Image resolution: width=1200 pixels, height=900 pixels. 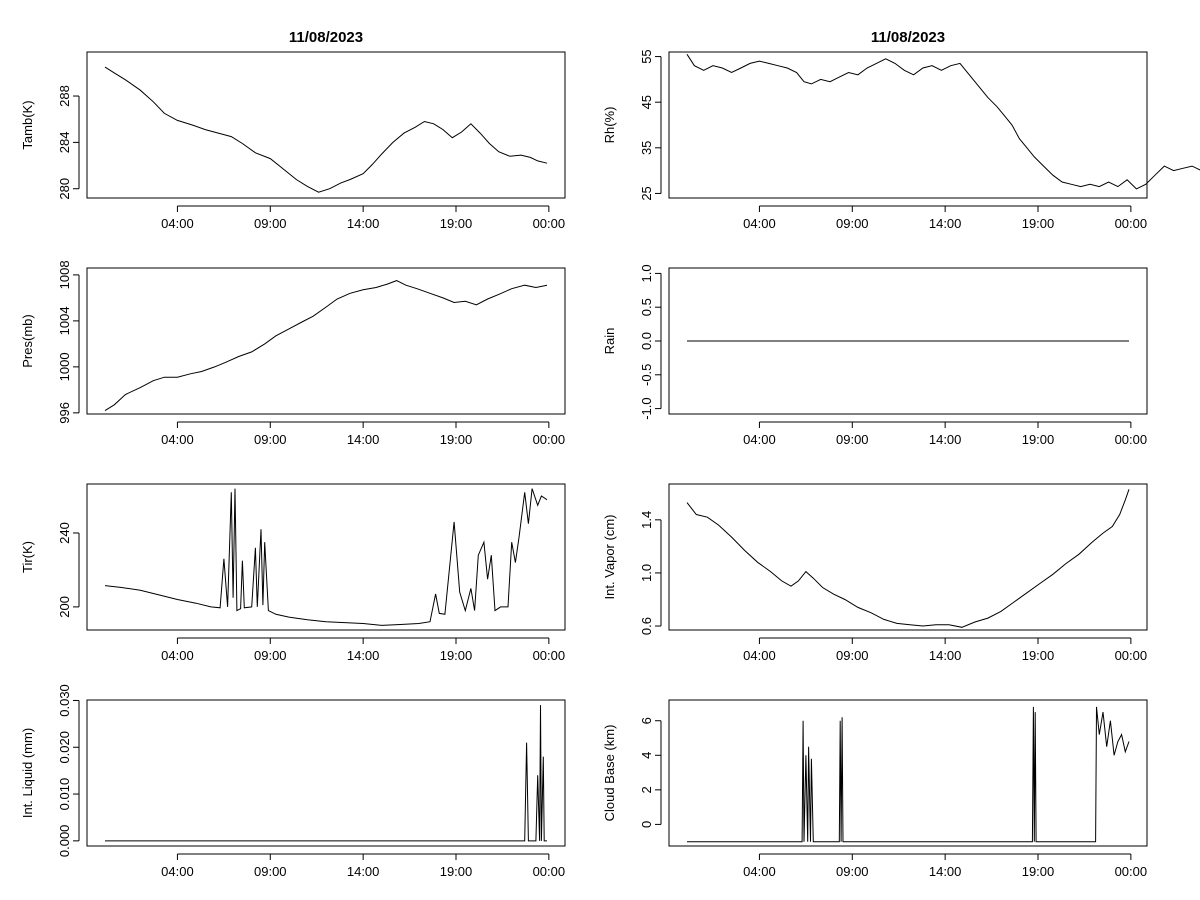 I want to click on series-line-tamb, so click(x=326, y=129).